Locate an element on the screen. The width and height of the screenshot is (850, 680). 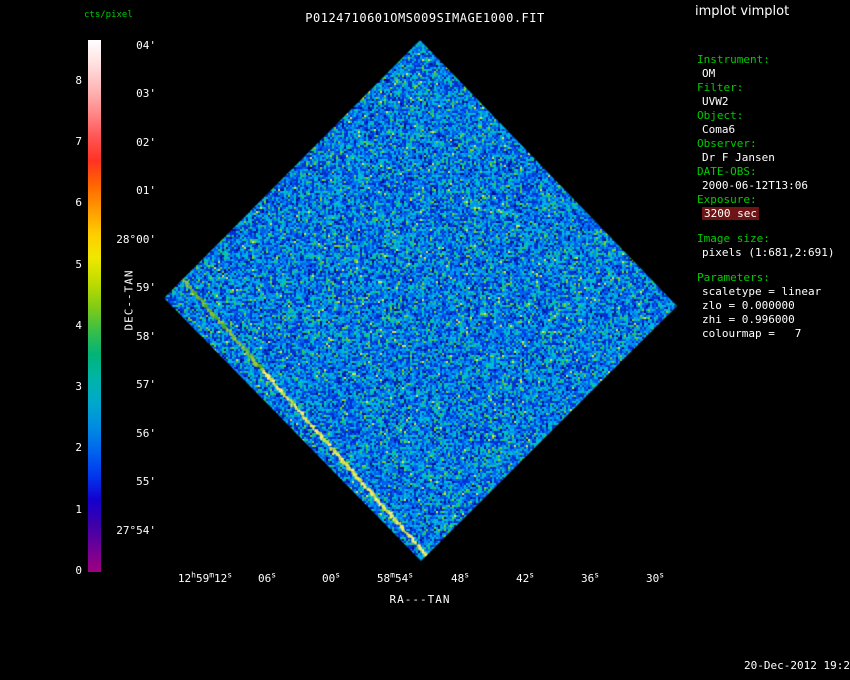
colorbar-tick-label: 6 is located at coordinates (78, 202).